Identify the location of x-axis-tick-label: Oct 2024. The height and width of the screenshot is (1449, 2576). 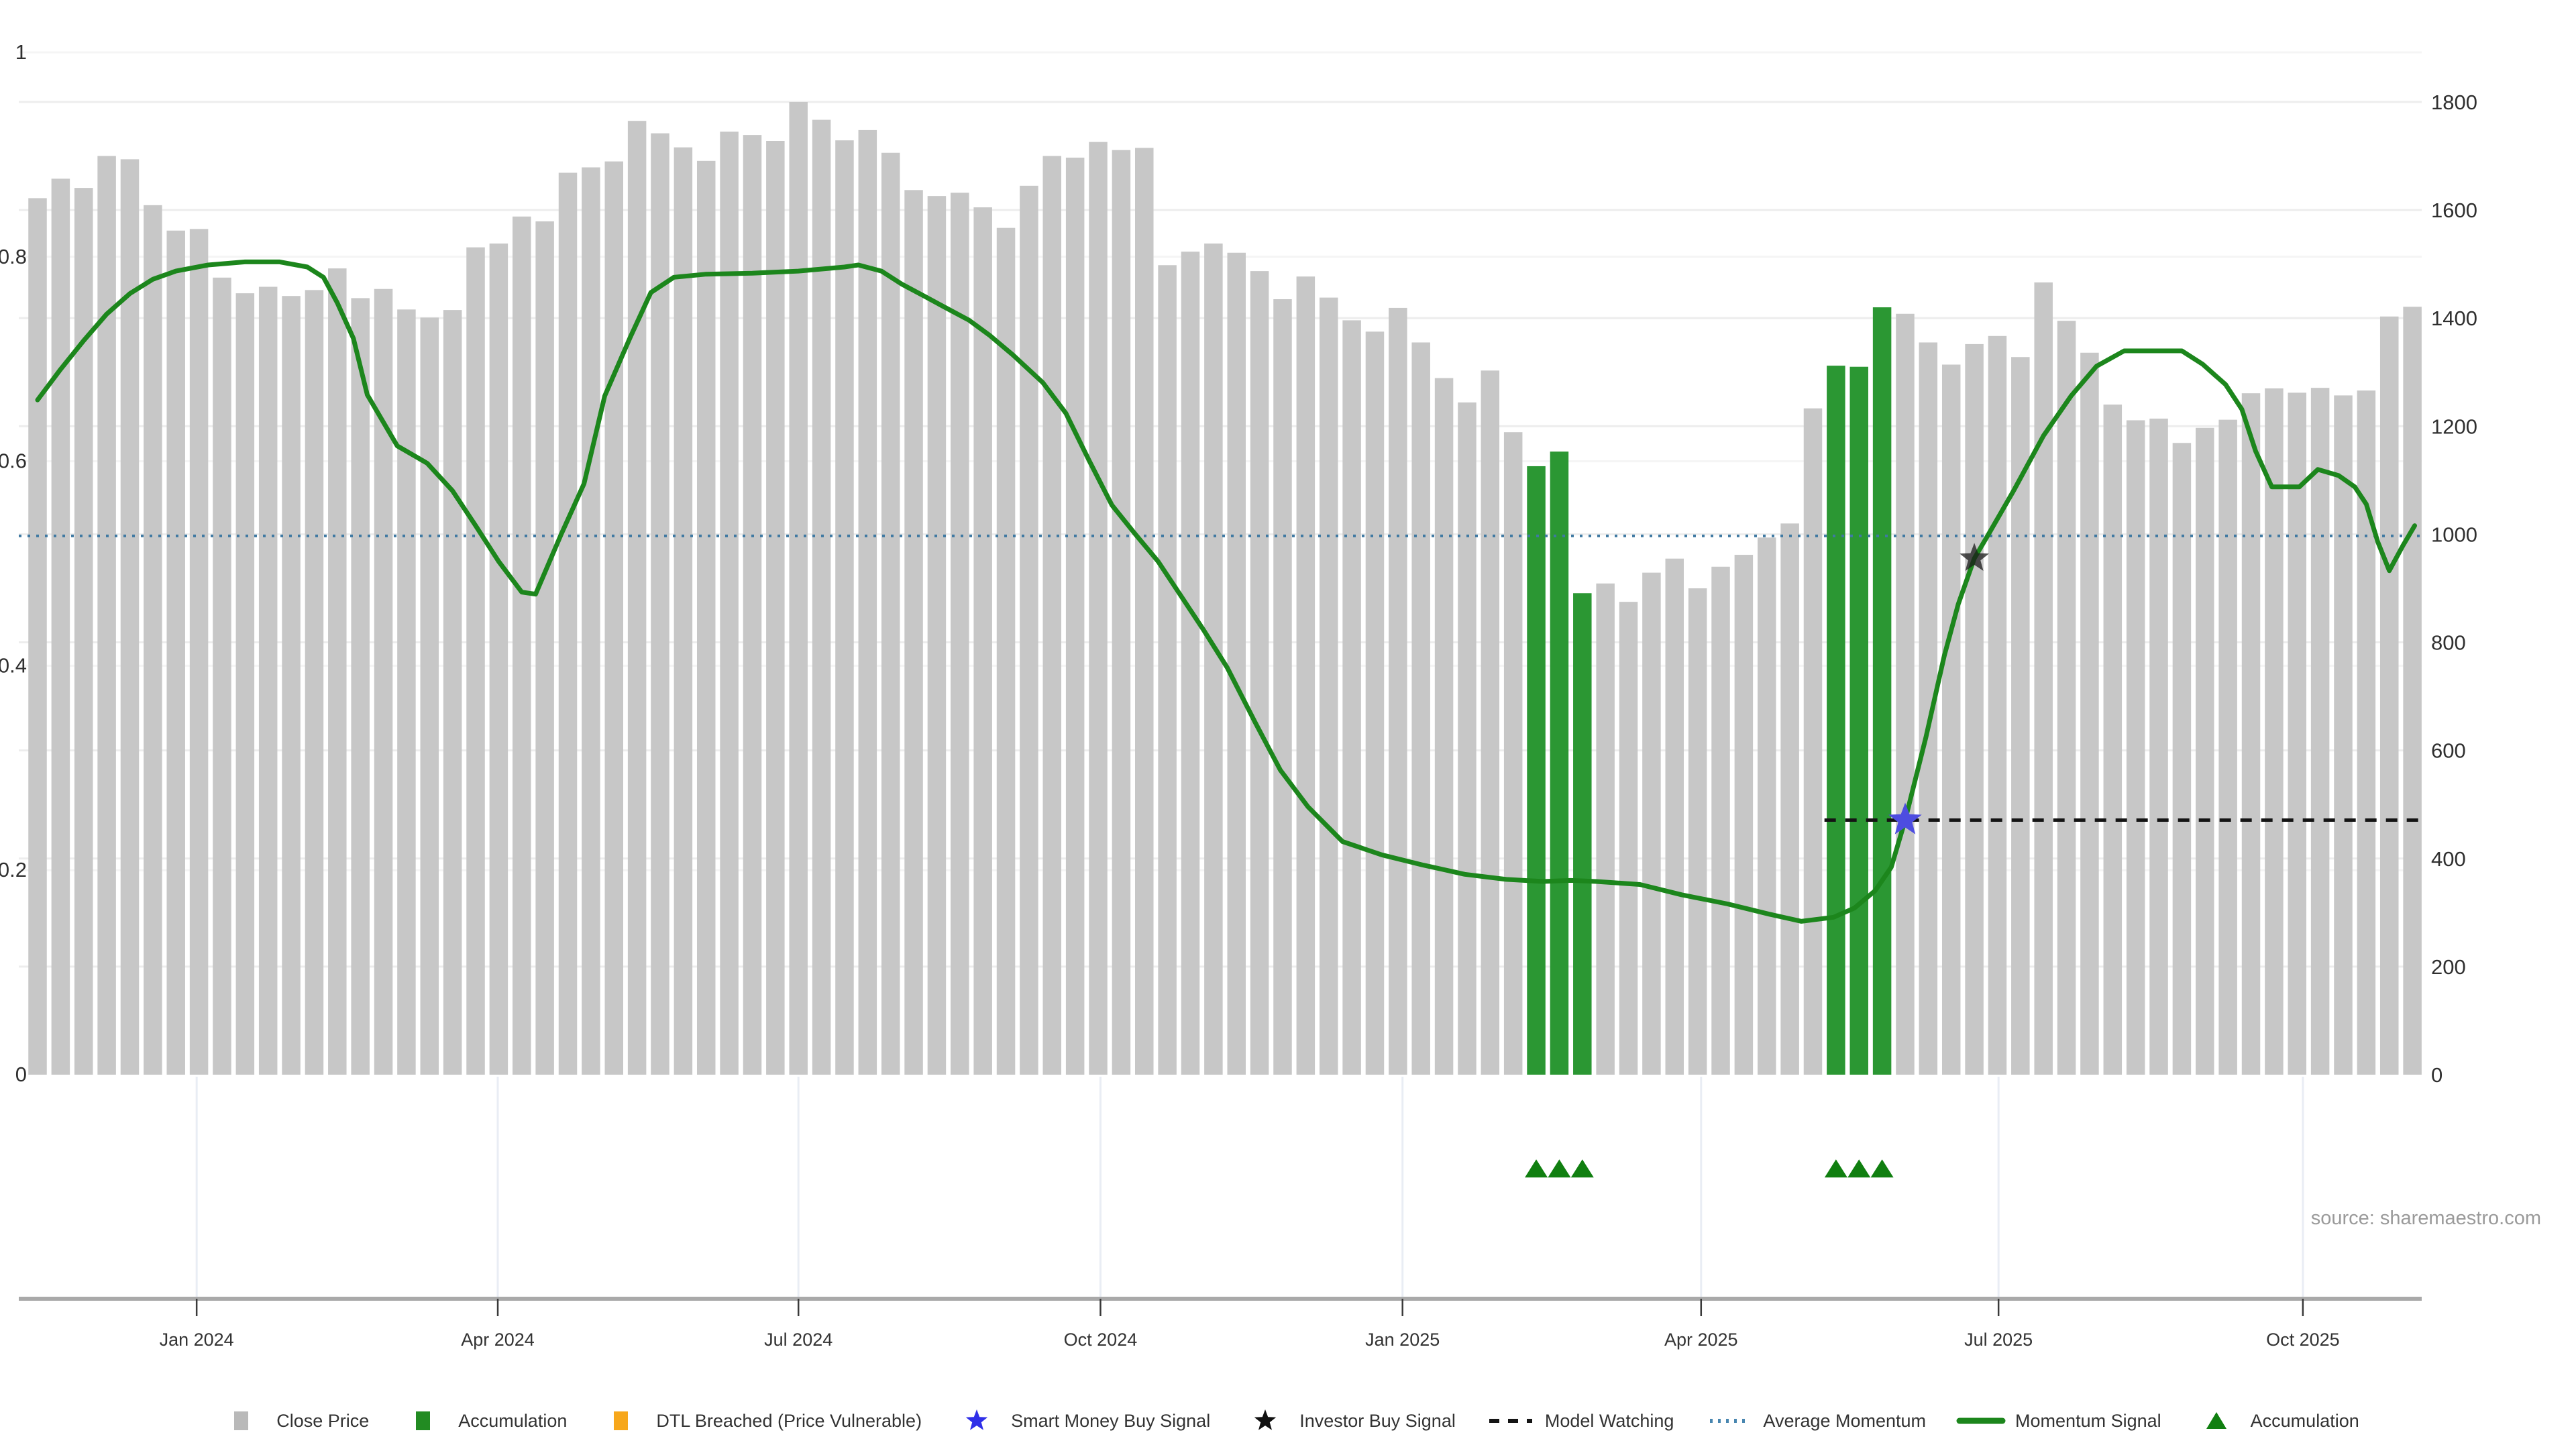
(1101, 1340).